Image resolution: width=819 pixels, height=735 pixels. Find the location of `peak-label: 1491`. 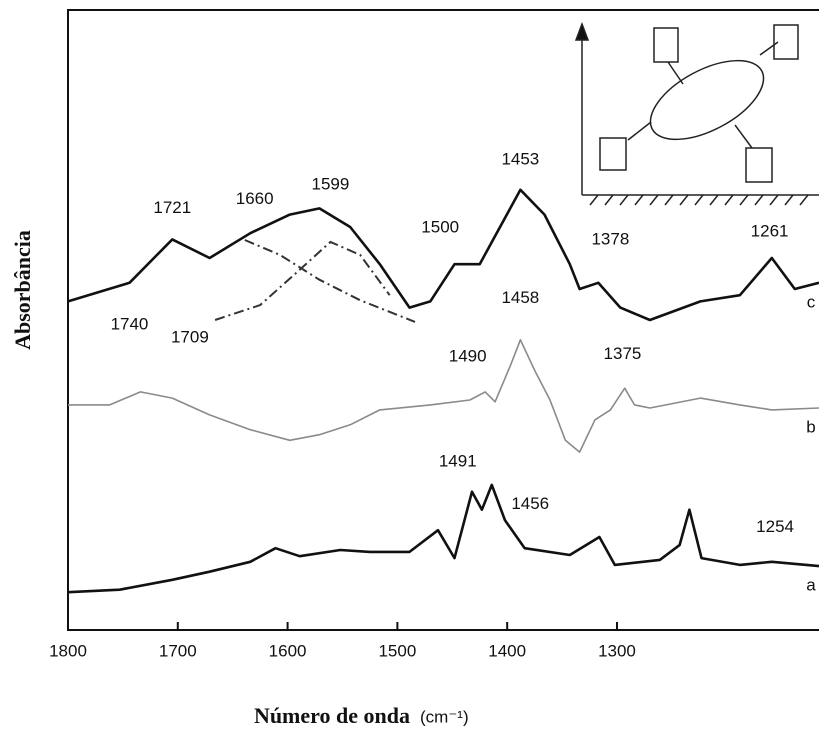

peak-label: 1491 is located at coordinates (458, 460).